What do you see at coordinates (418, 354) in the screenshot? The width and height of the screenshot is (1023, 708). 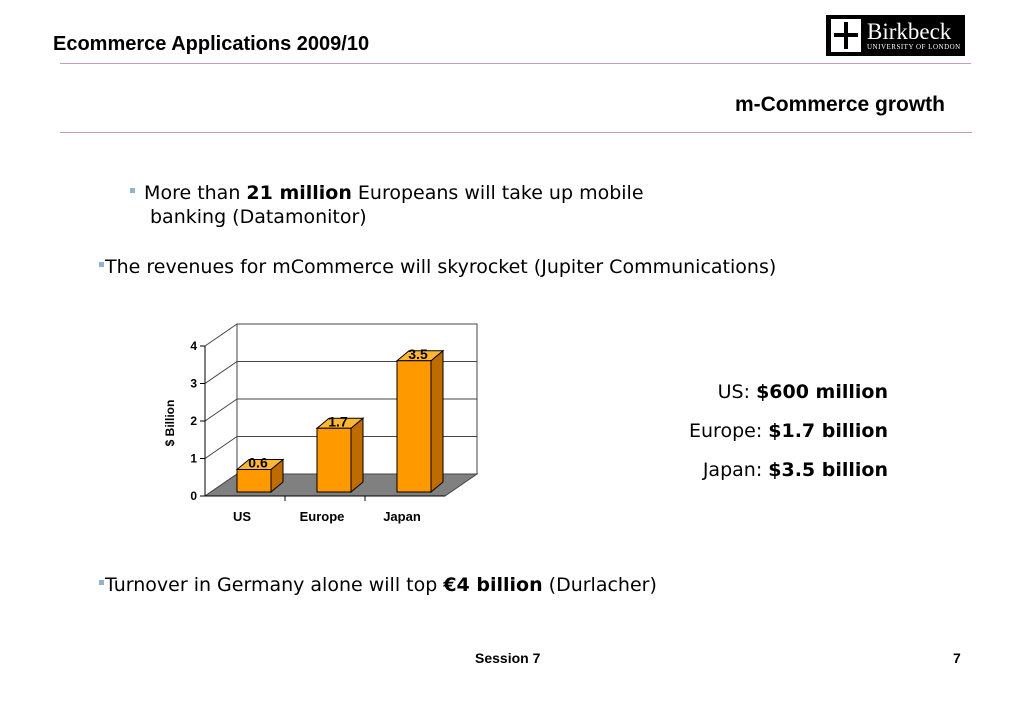 I see `data-label: 3.5` at bounding box center [418, 354].